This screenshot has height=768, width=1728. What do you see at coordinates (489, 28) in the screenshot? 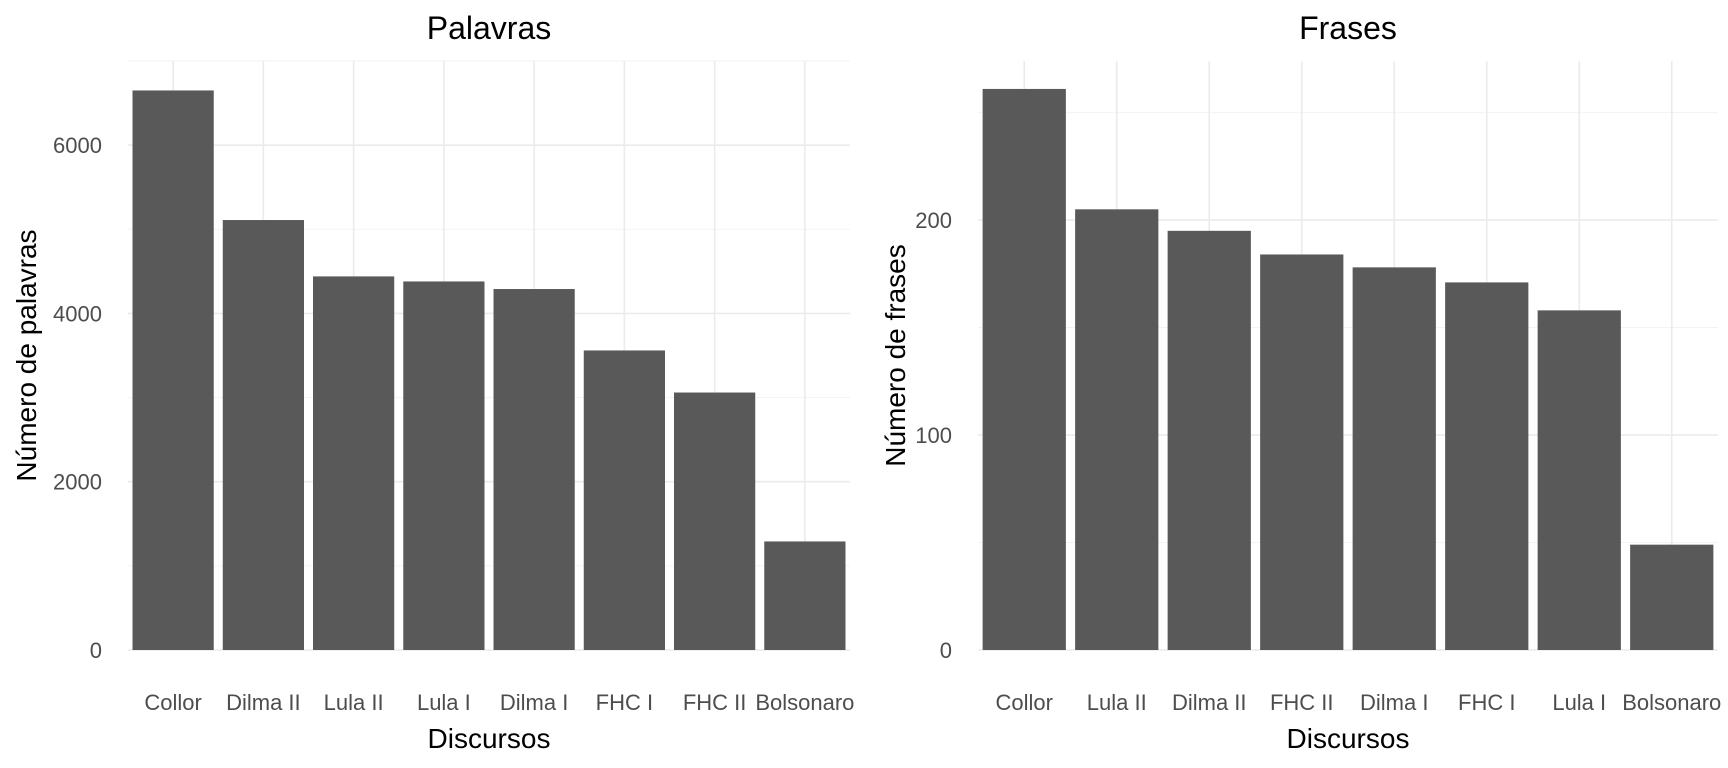
I see `chart-title: Palavras` at bounding box center [489, 28].